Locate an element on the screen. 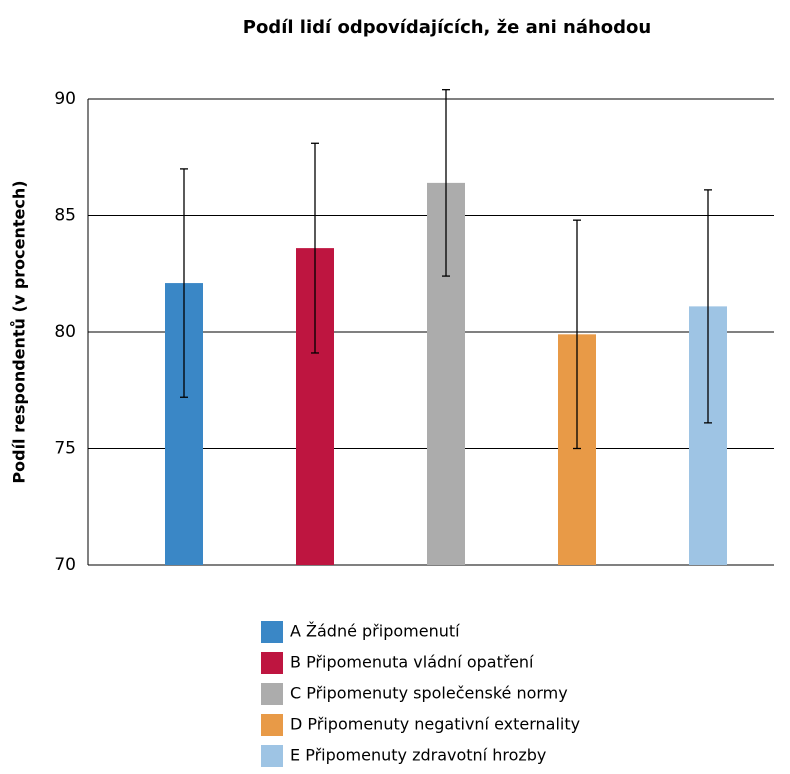 This screenshot has height=774, width=790. legend-label: A Žádné připomenutí is located at coordinates (375, 631).